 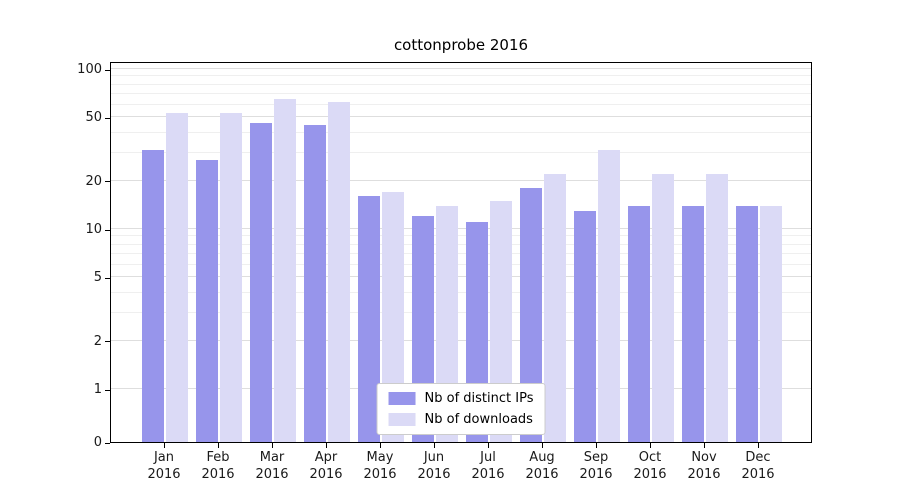 I want to click on legend: Nb of distinct IPs Nb of downloads, so click(x=461, y=409).